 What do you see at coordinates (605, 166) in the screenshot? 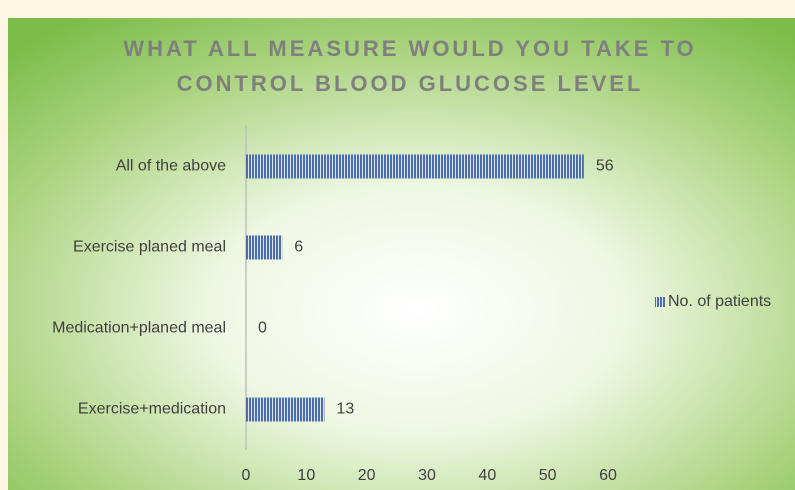
I see `data-label: 56` at bounding box center [605, 166].